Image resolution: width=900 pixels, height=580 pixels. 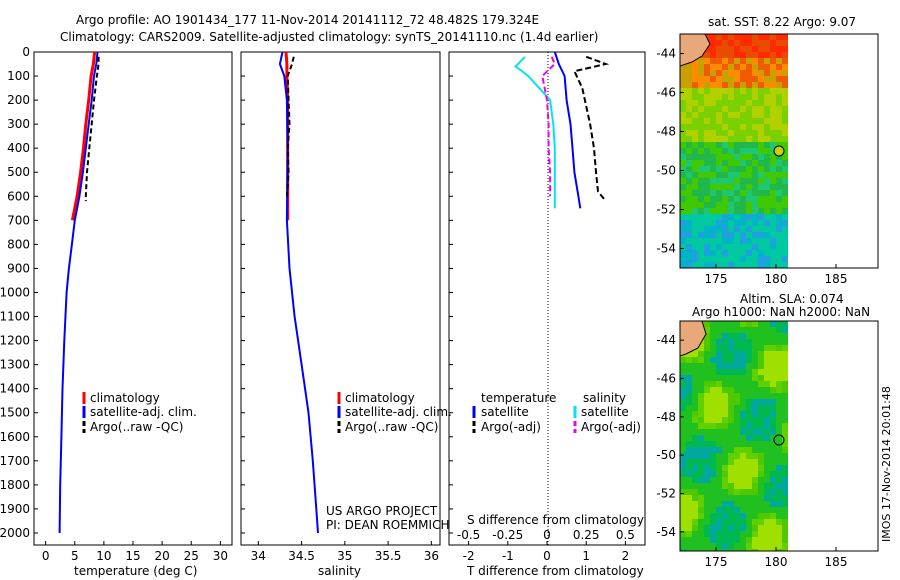 I want to click on x-tick-label: 1, so click(x=586, y=556).